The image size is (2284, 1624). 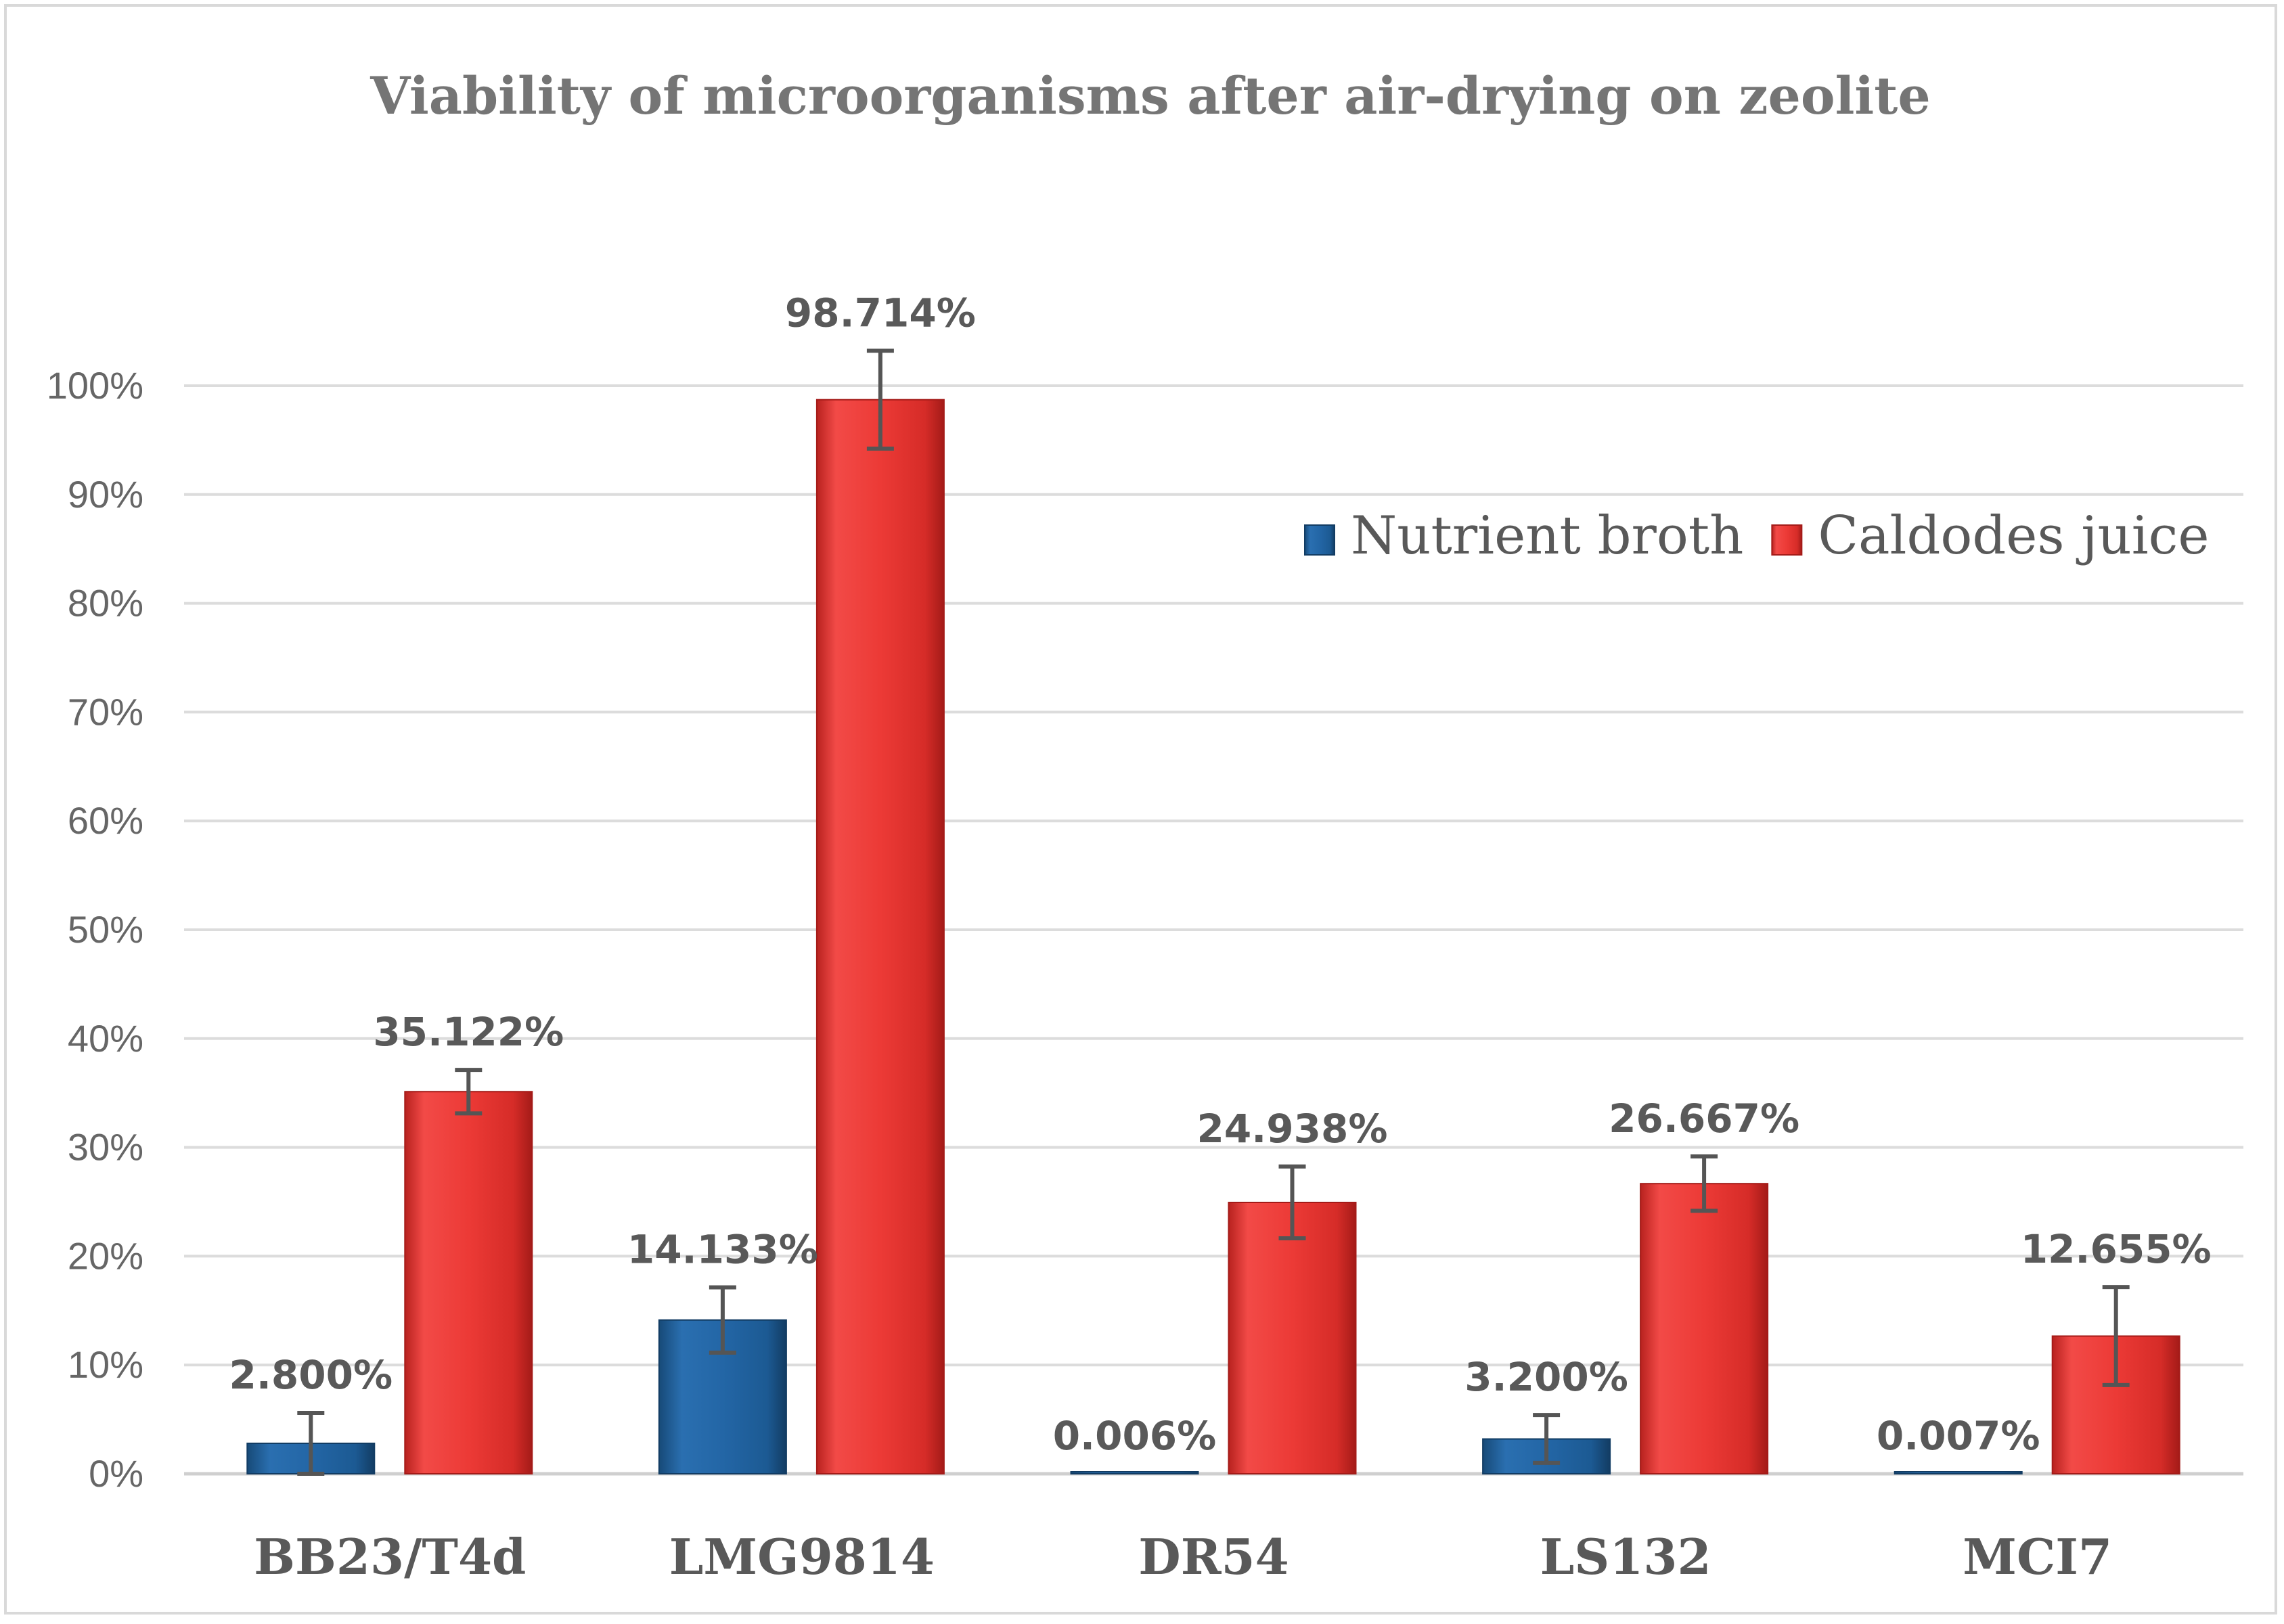 I want to click on y-tick-label: 70%, so click(x=105, y=711).